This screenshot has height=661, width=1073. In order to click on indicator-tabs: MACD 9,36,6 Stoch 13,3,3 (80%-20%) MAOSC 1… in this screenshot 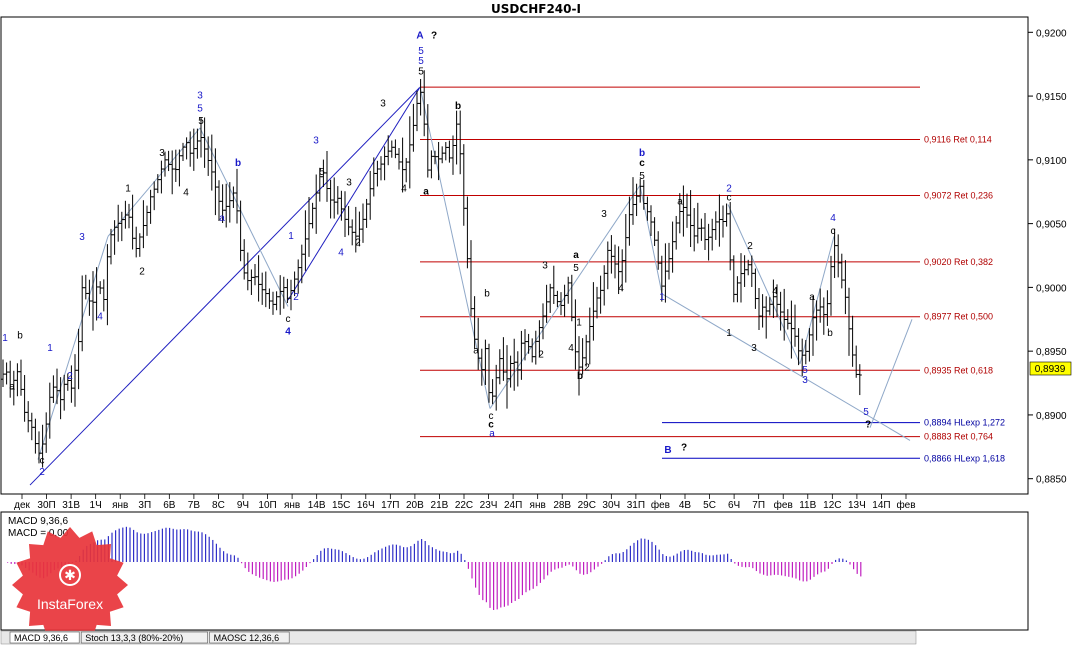, I will do `click(149, 637)`.